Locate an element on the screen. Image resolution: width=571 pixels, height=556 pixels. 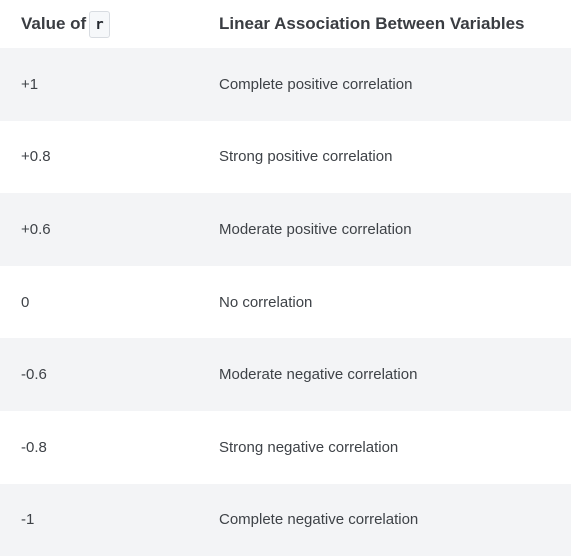
cell-value: -1 is located at coordinates (28, 520).